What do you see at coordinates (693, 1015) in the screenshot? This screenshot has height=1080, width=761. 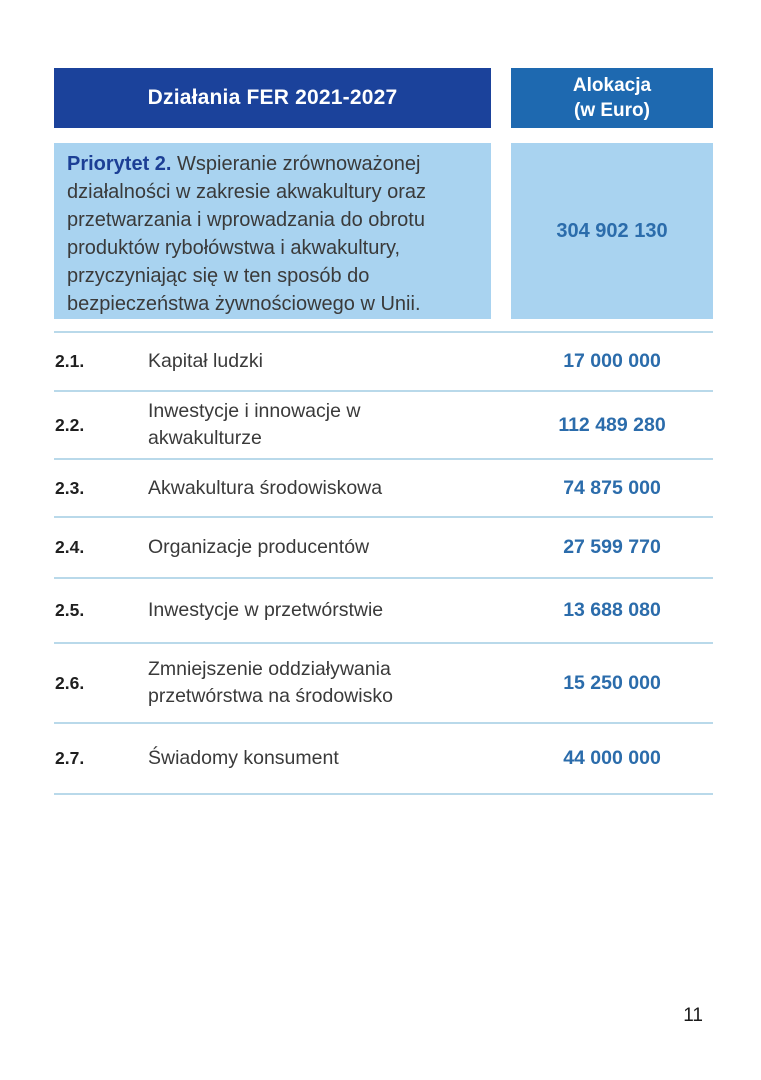 I see `page-number: 11` at bounding box center [693, 1015].